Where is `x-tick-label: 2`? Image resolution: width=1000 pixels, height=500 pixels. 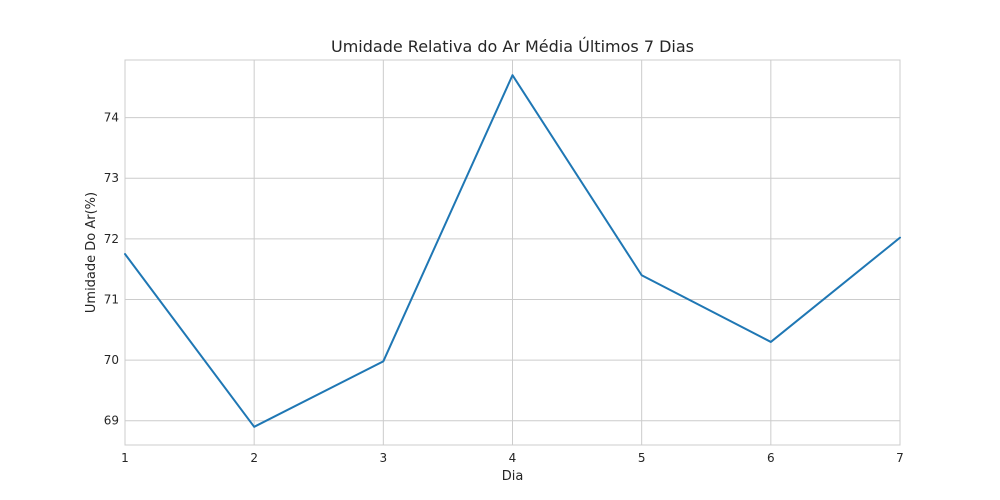
x-tick-label: 2 is located at coordinates (254, 458).